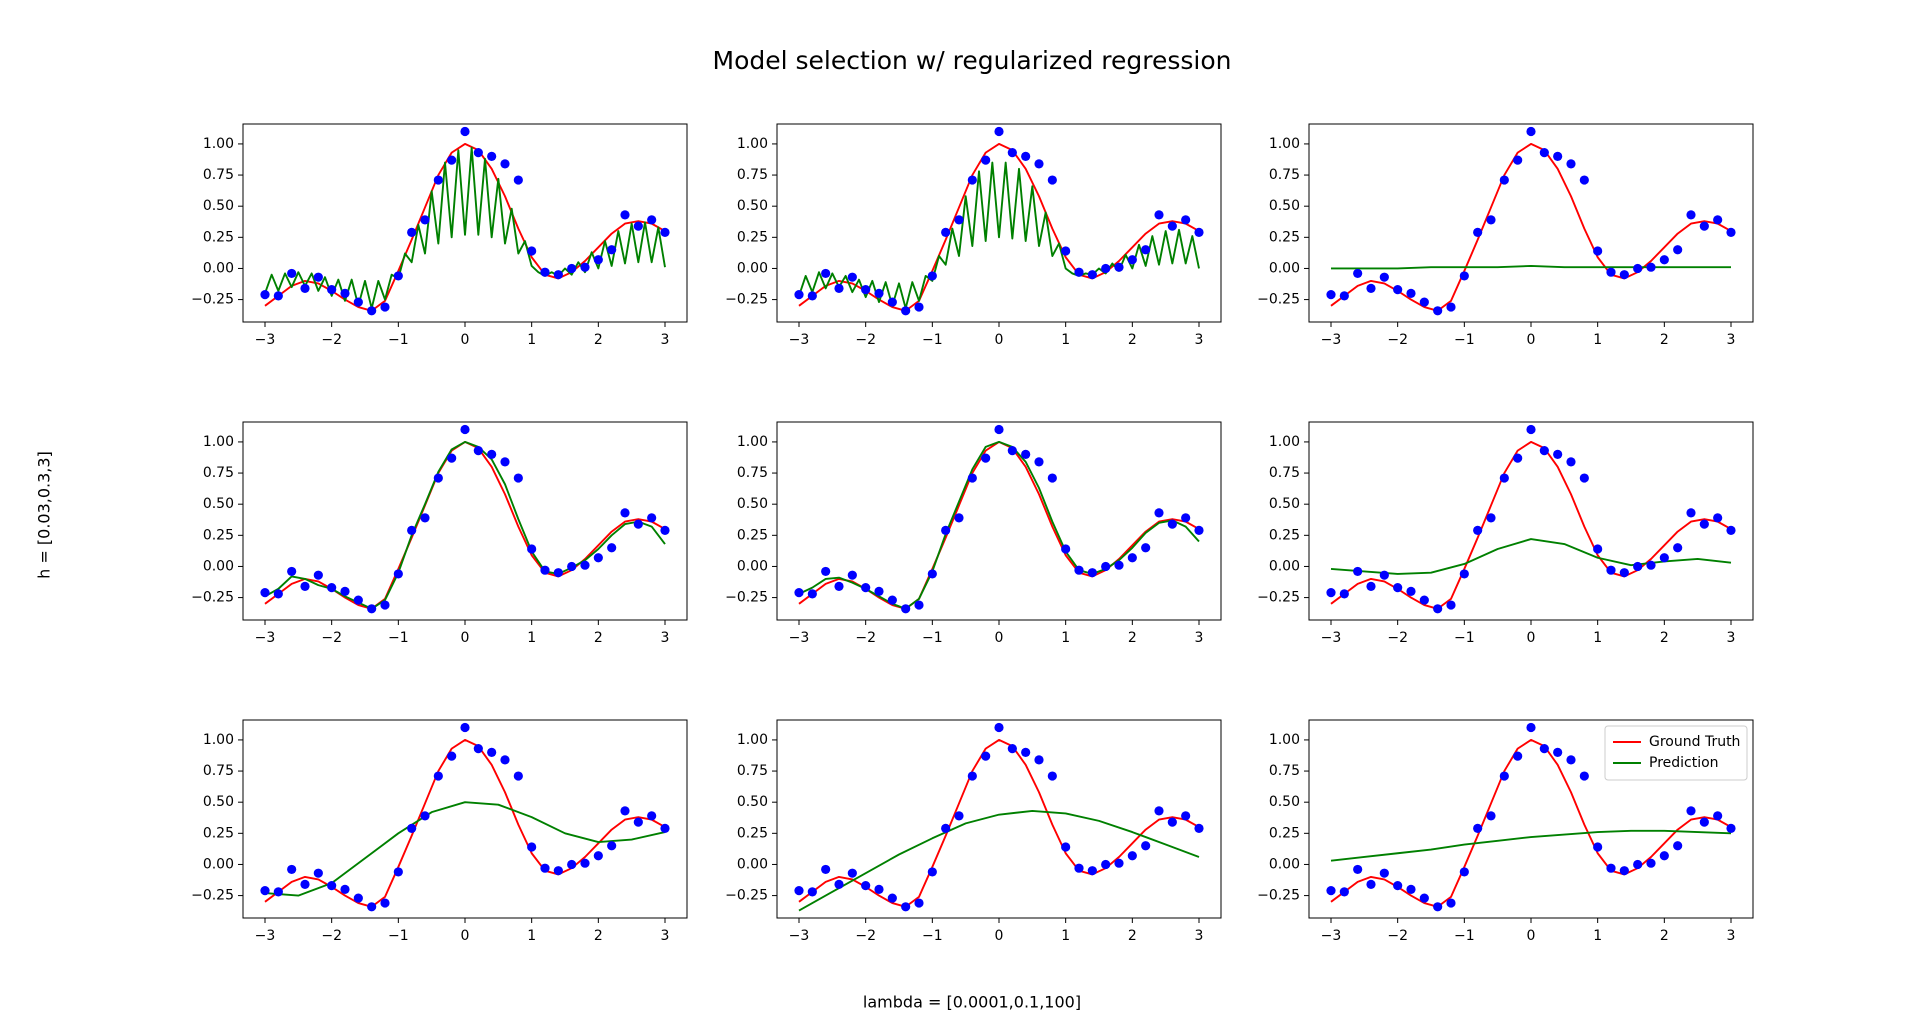  What do you see at coordinates (265, 638) in the screenshot?
I see `x-tick-label: −3` at bounding box center [265, 638].